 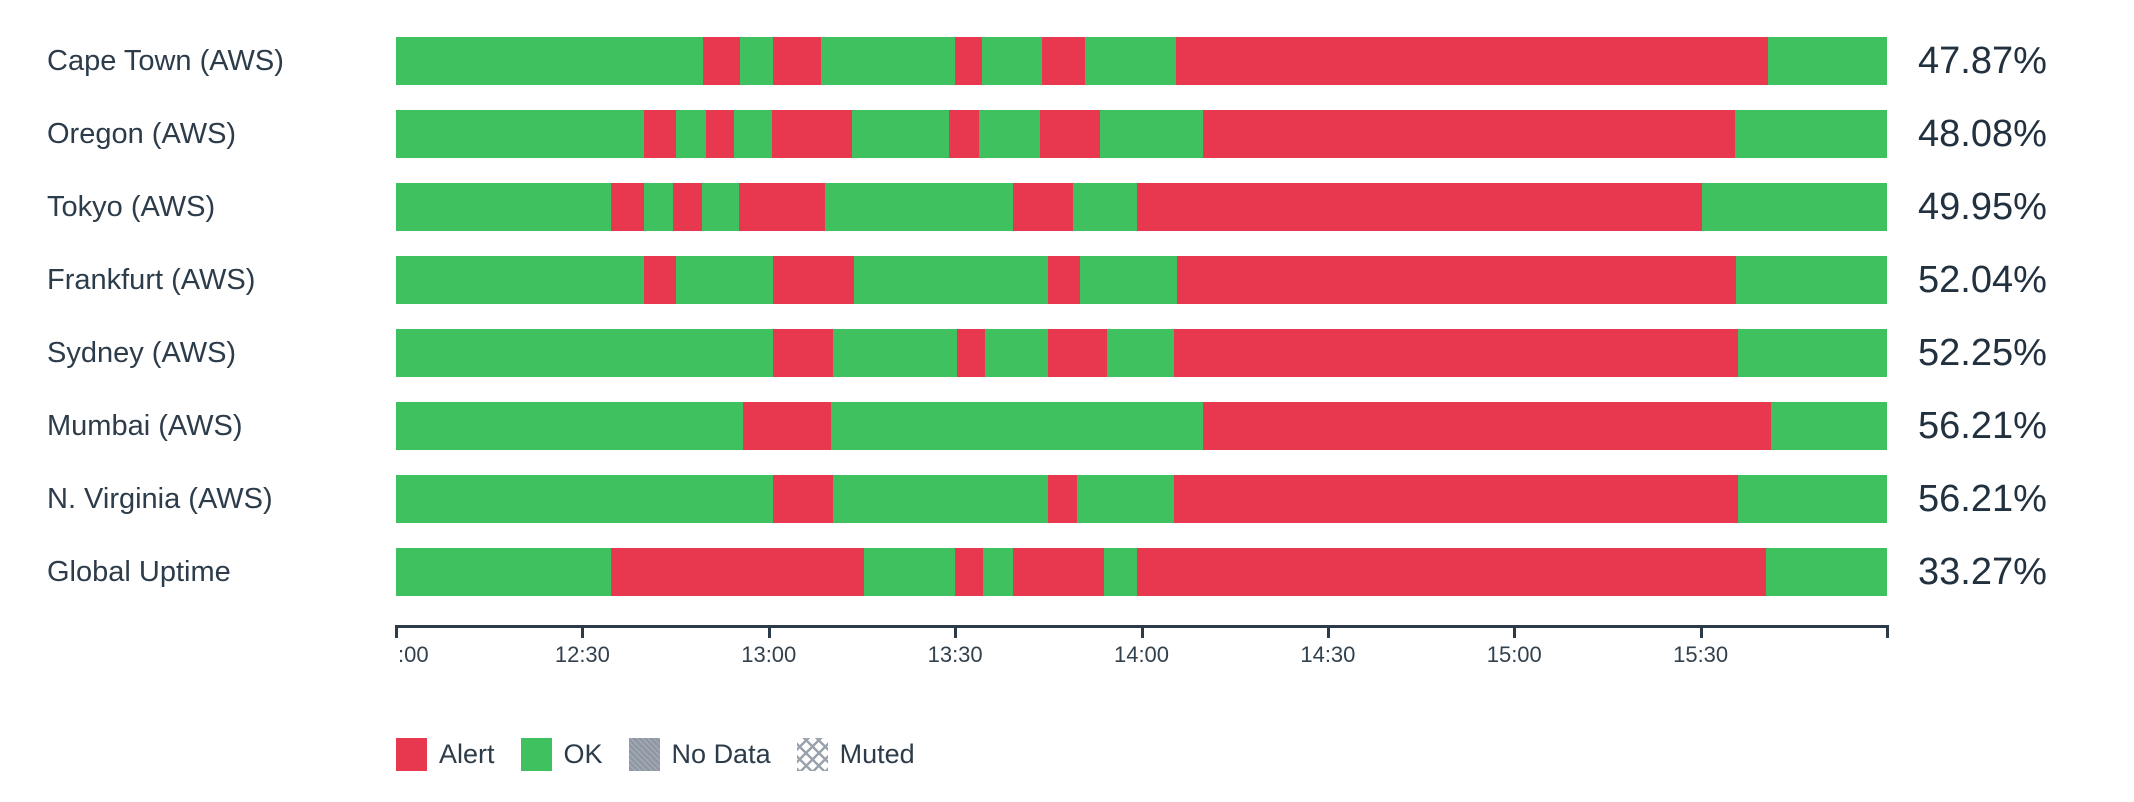 What do you see at coordinates (583, 754) in the screenshot?
I see `legend-label: OK` at bounding box center [583, 754].